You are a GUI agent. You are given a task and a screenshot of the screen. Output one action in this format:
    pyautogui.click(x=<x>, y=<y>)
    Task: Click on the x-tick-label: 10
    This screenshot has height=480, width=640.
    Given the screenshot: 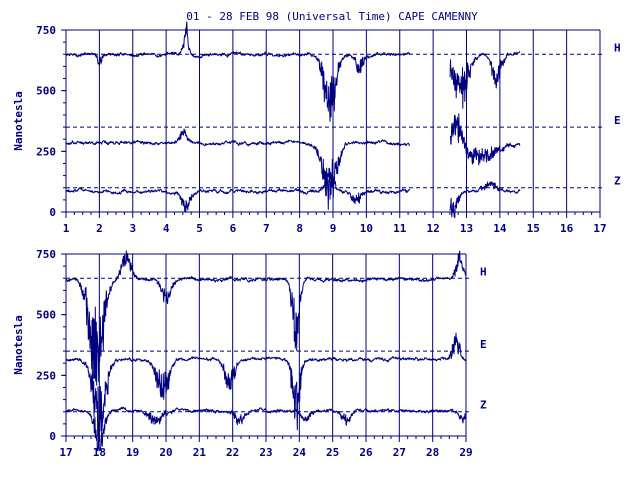 What is the action you would take?
    pyautogui.click(x=366, y=228)
    